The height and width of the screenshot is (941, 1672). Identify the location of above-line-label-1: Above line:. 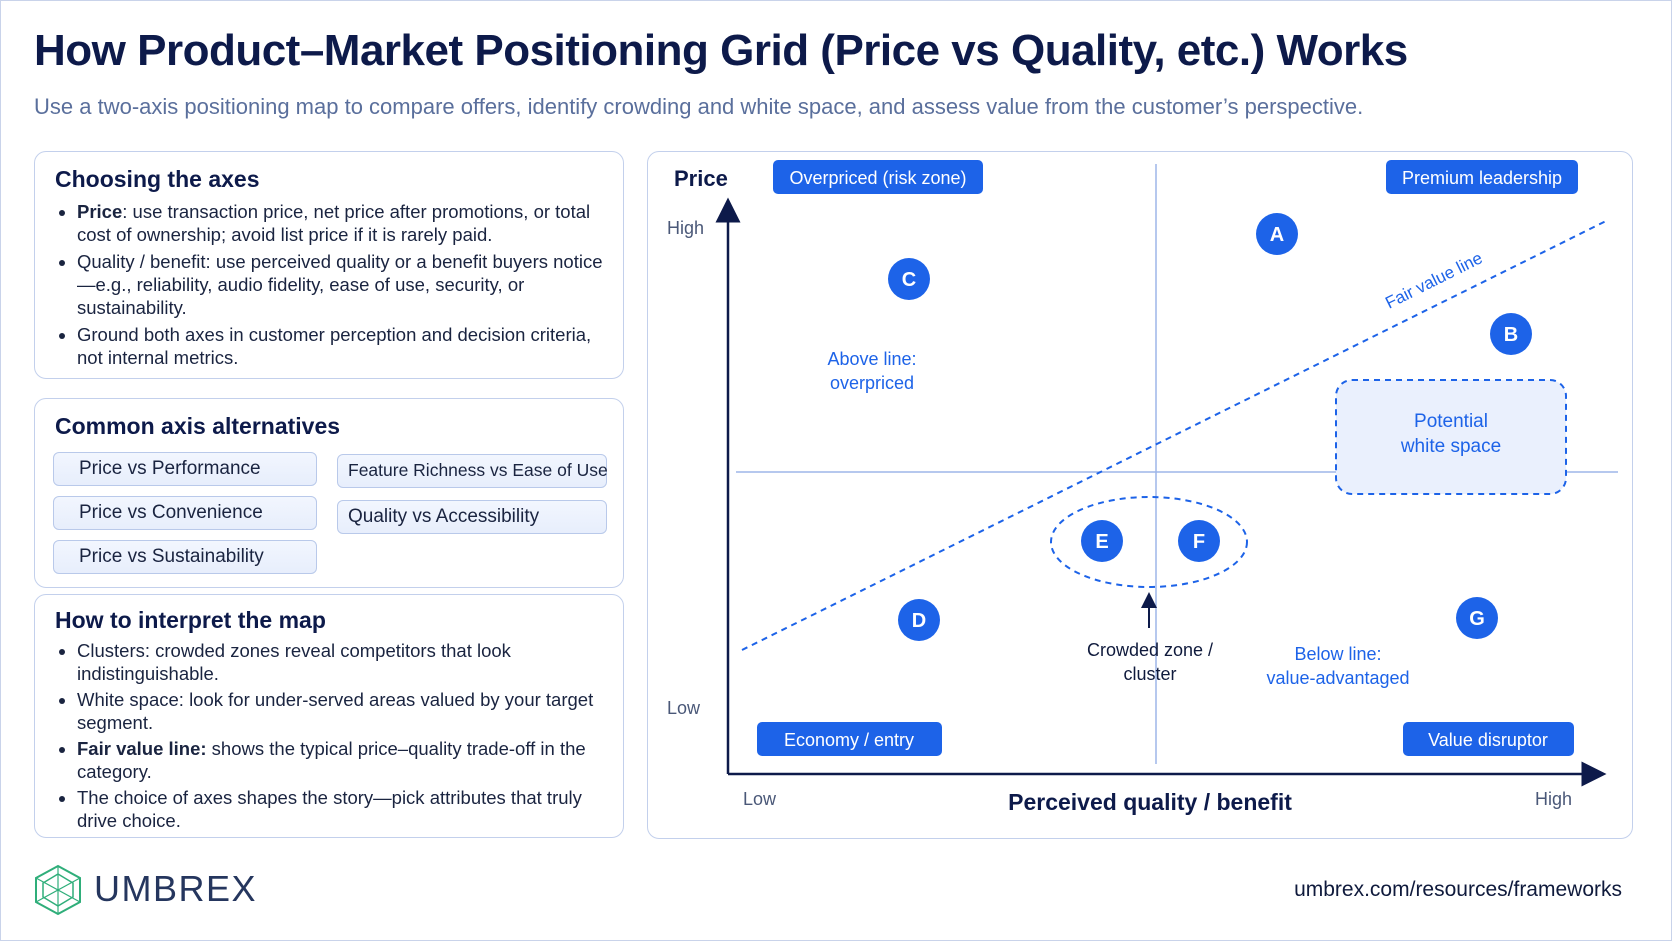
(871, 359).